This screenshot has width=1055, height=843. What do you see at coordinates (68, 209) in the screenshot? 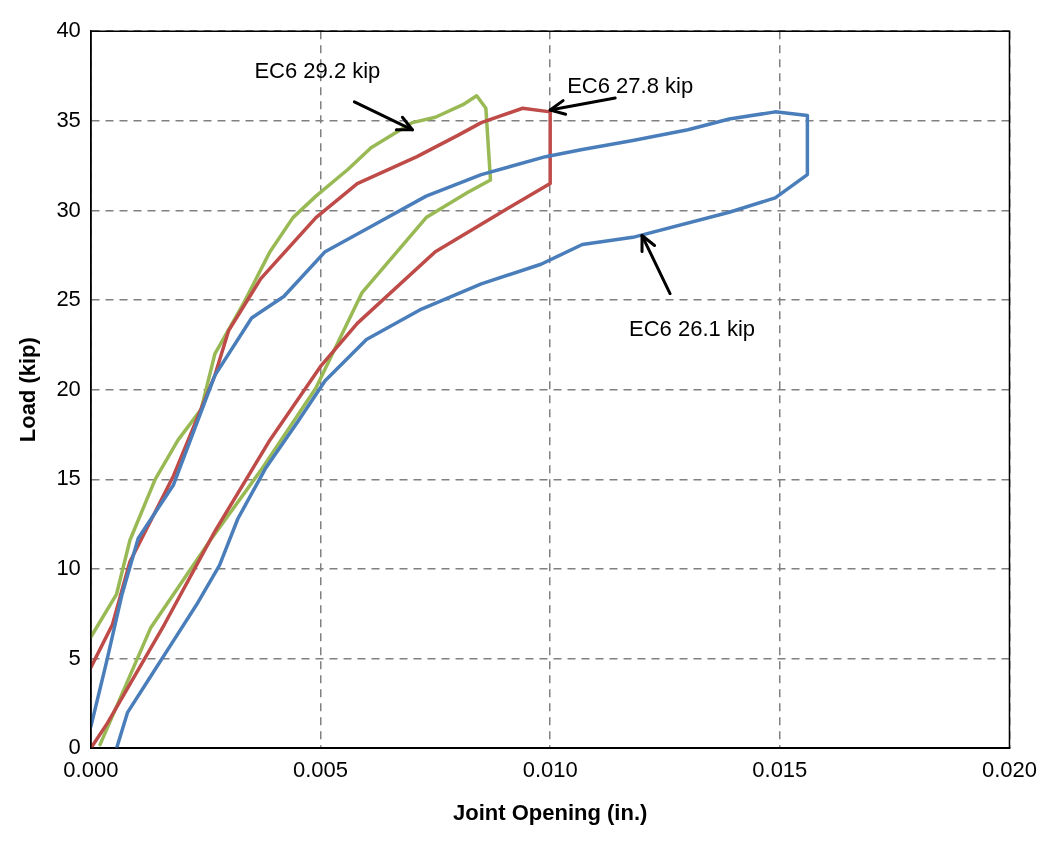
I see `y-tick-label: 30` at bounding box center [68, 209].